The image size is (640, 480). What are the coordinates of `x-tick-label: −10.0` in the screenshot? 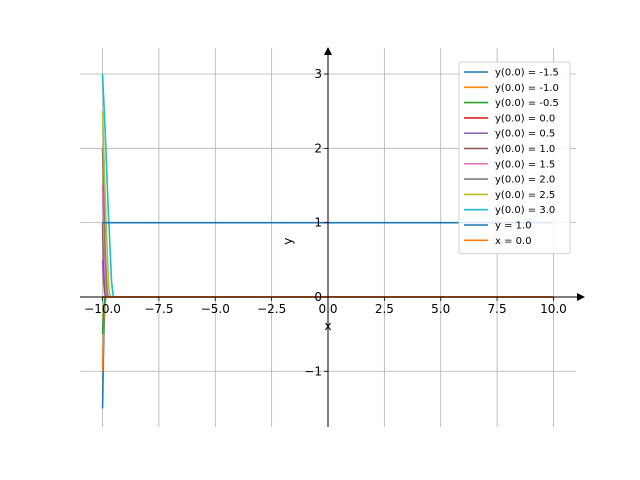 It's located at (102, 309).